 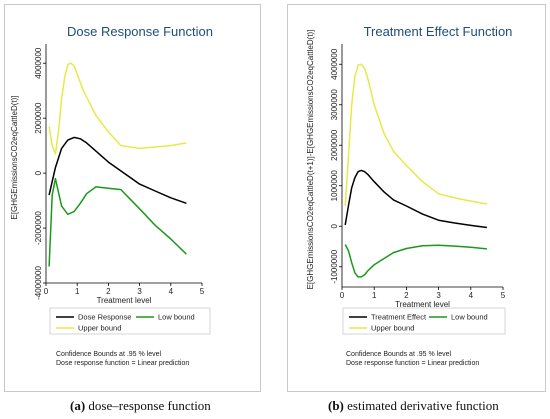 What do you see at coordinates (38, 283) in the screenshot?
I see `y-tick-label: -4000000` at bounding box center [38, 283].